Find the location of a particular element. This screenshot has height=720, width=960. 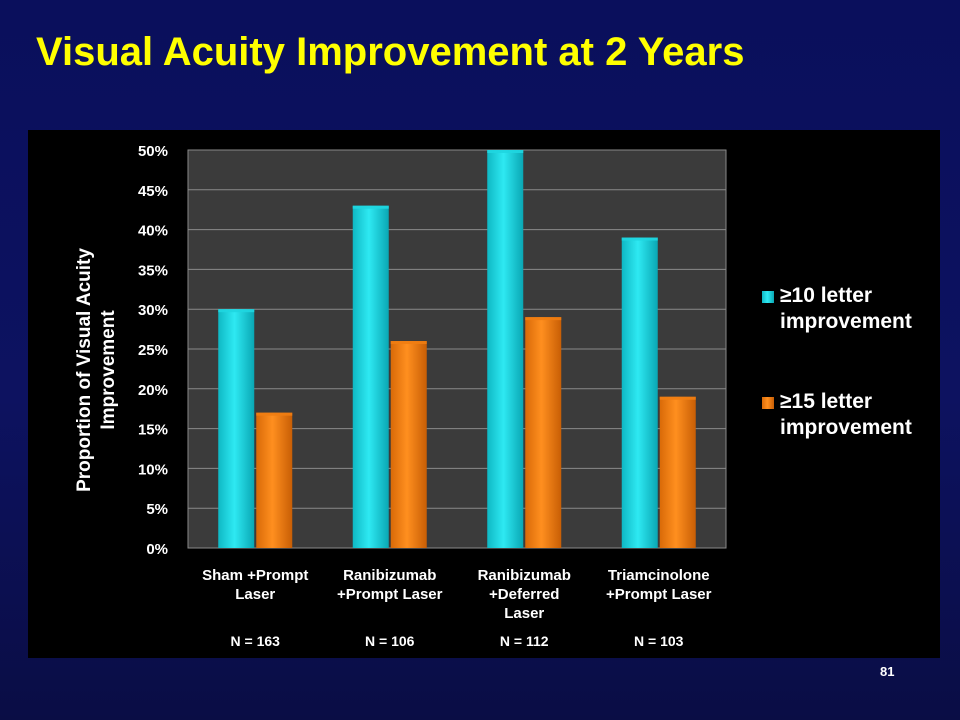

sample-size-label: N = 106 is located at coordinates (390, 641).